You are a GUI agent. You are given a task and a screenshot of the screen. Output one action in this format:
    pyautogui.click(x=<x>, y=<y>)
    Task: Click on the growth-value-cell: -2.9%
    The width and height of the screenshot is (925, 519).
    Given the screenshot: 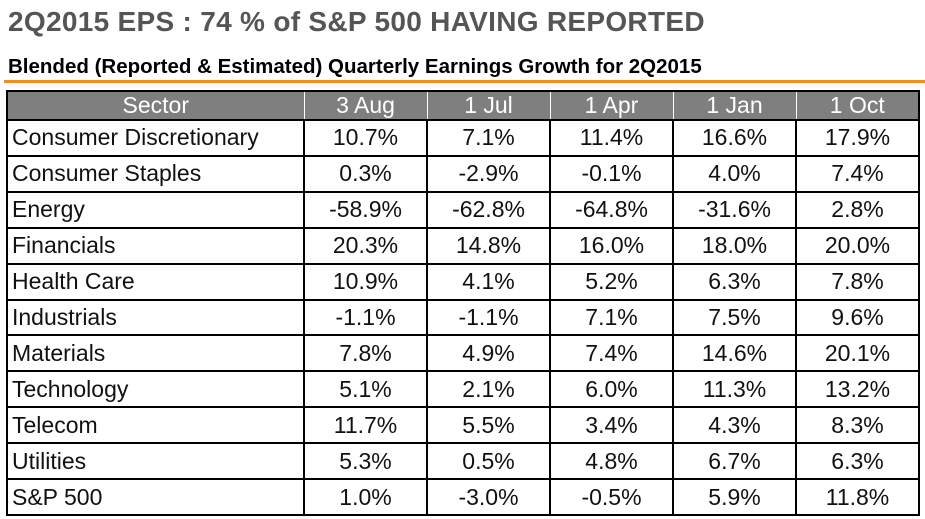 What is the action you would take?
    pyautogui.click(x=488, y=173)
    